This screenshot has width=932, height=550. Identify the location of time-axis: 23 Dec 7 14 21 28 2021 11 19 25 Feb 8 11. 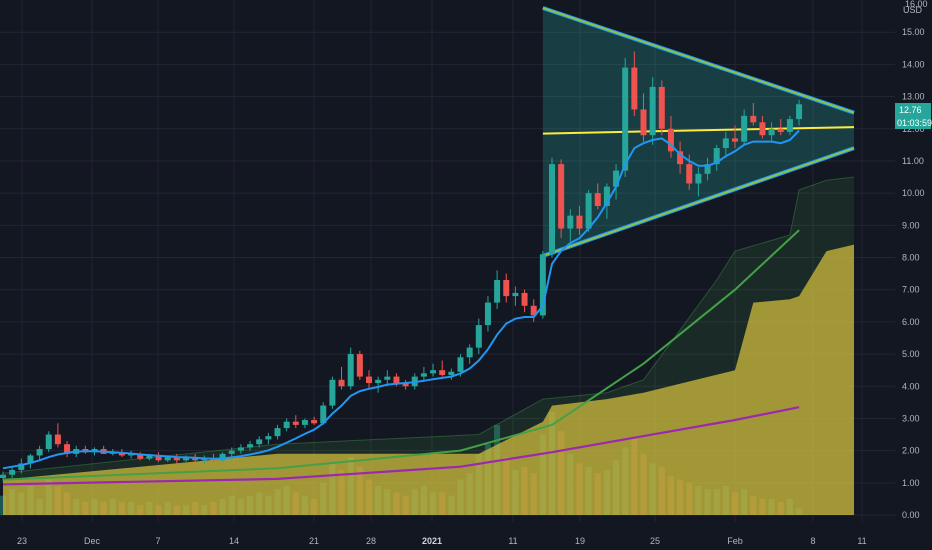
(466, 536).